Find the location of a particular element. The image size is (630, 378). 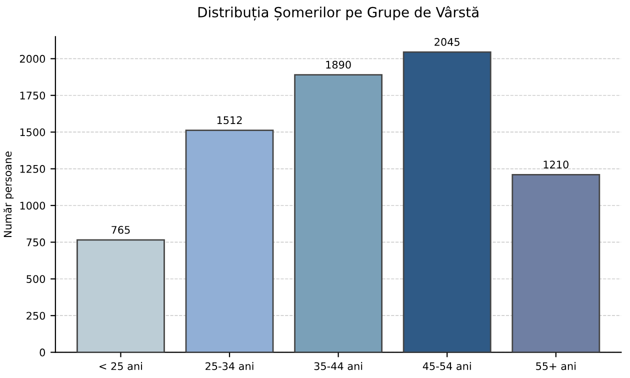

y-tick-label: 1000 is located at coordinates (33, 206).